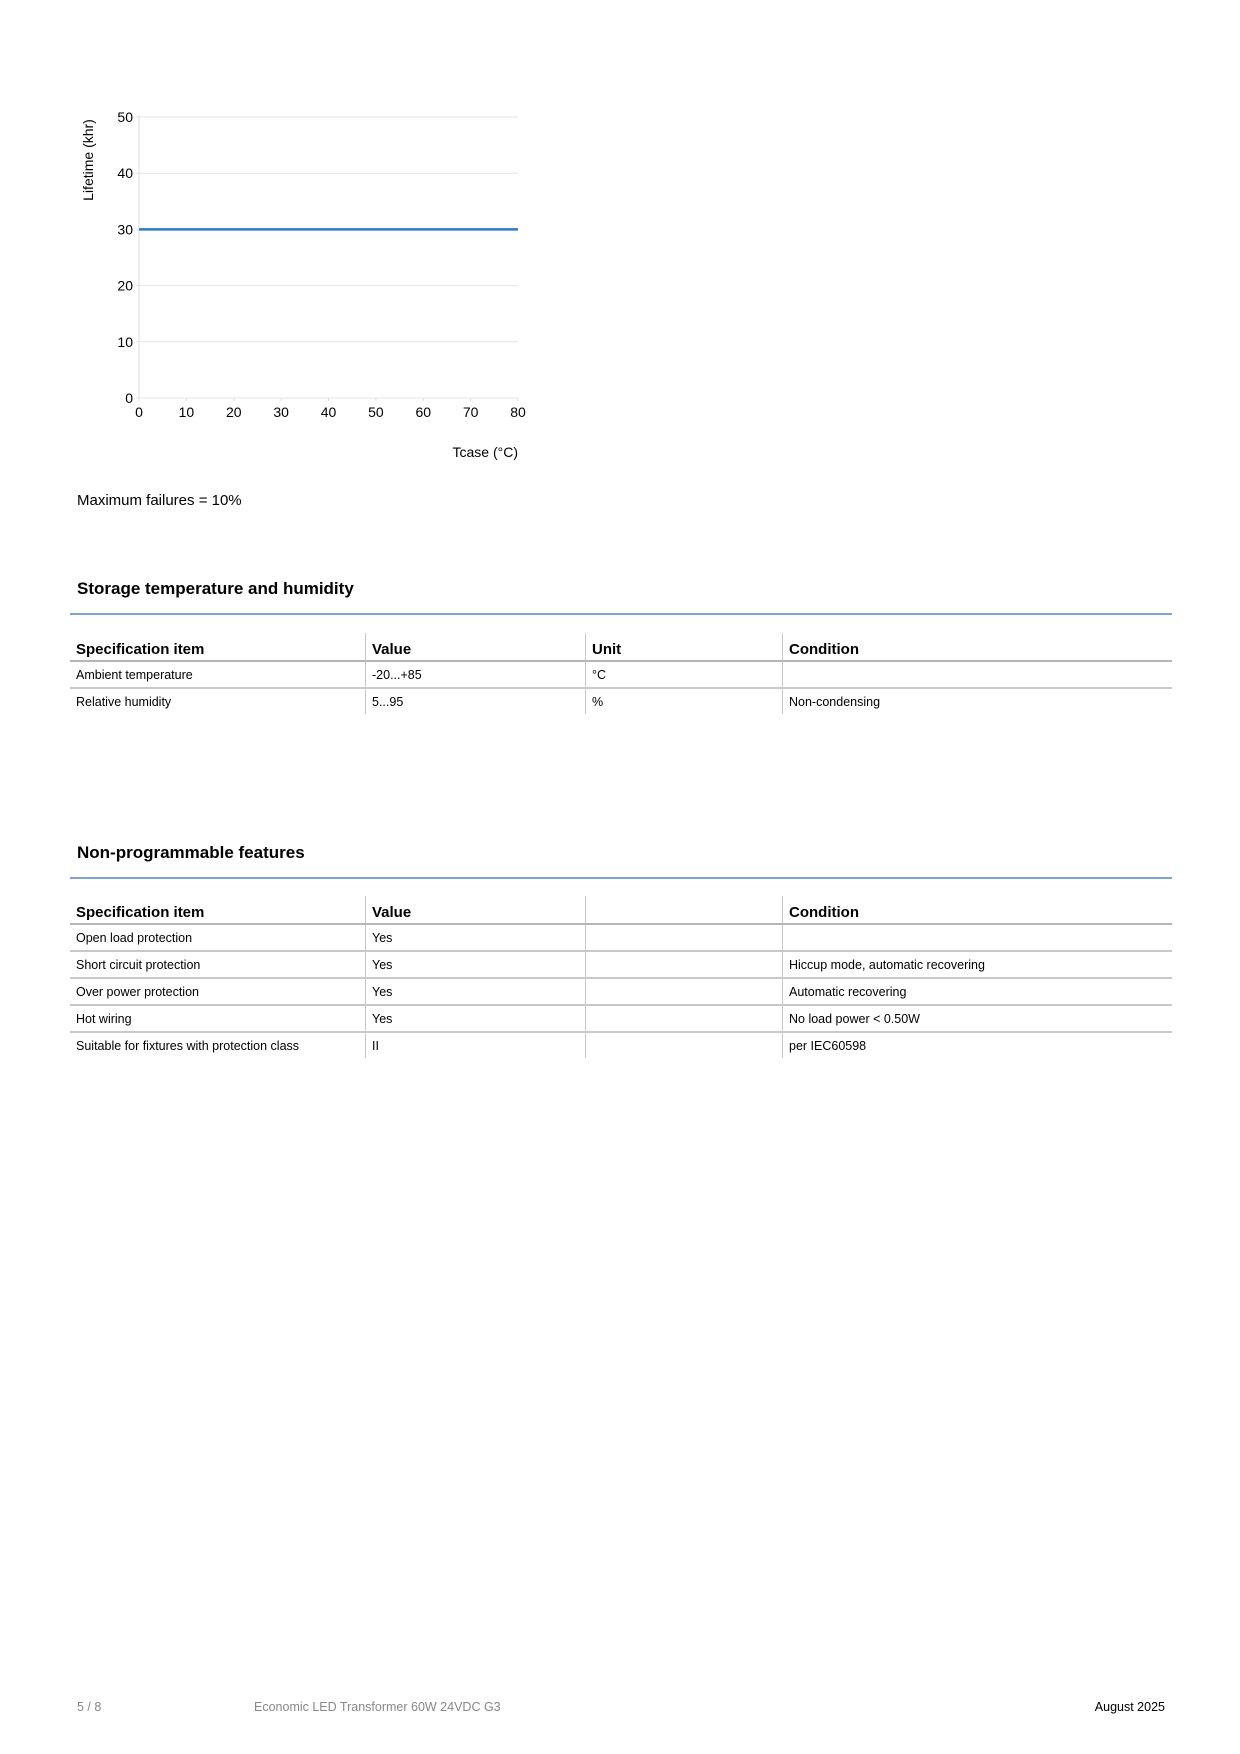  I want to click on x-tick-label: 10, so click(187, 412).